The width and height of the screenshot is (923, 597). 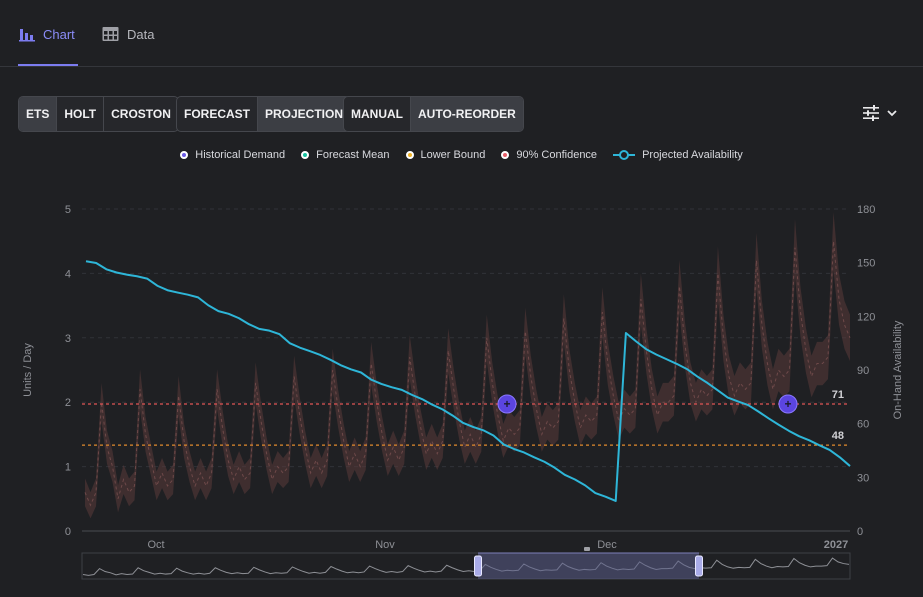 What do you see at coordinates (110, 34) in the screenshot?
I see `table-icon` at bounding box center [110, 34].